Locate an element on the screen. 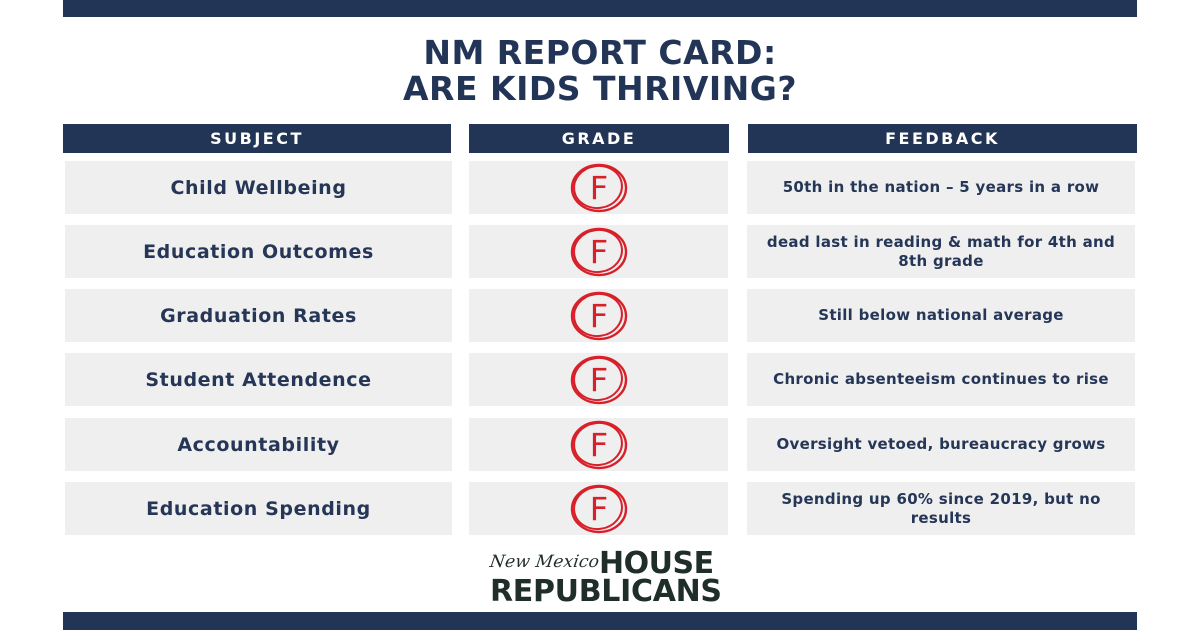 This screenshot has height=630, width=1200. logo-house-text: HOUSE is located at coordinates (656, 563).